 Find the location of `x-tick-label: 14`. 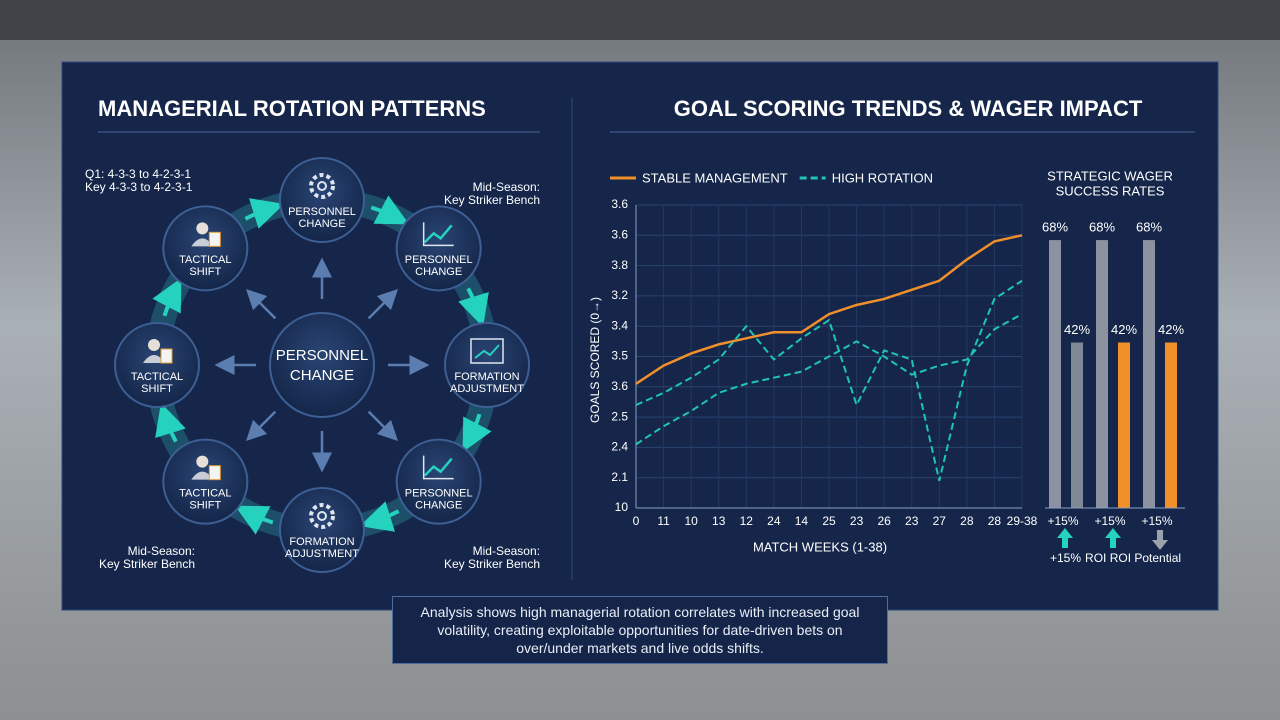

x-tick-label: 14 is located at coordinates (802, 521).